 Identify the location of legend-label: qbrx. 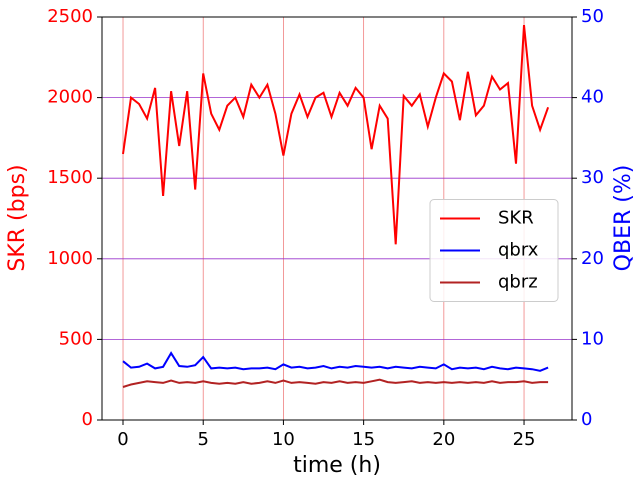
(518, 250).